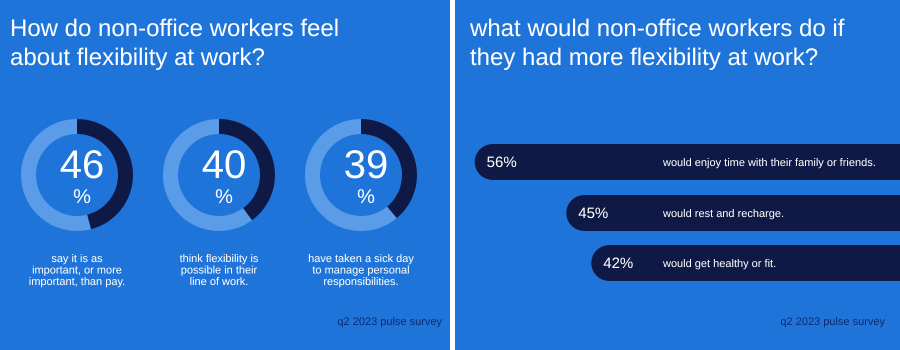 This screenshot has width=900, height=350. Describe the element at coordinates (501, 162) in the screenshot. I see `data-label: 56%` at that location.